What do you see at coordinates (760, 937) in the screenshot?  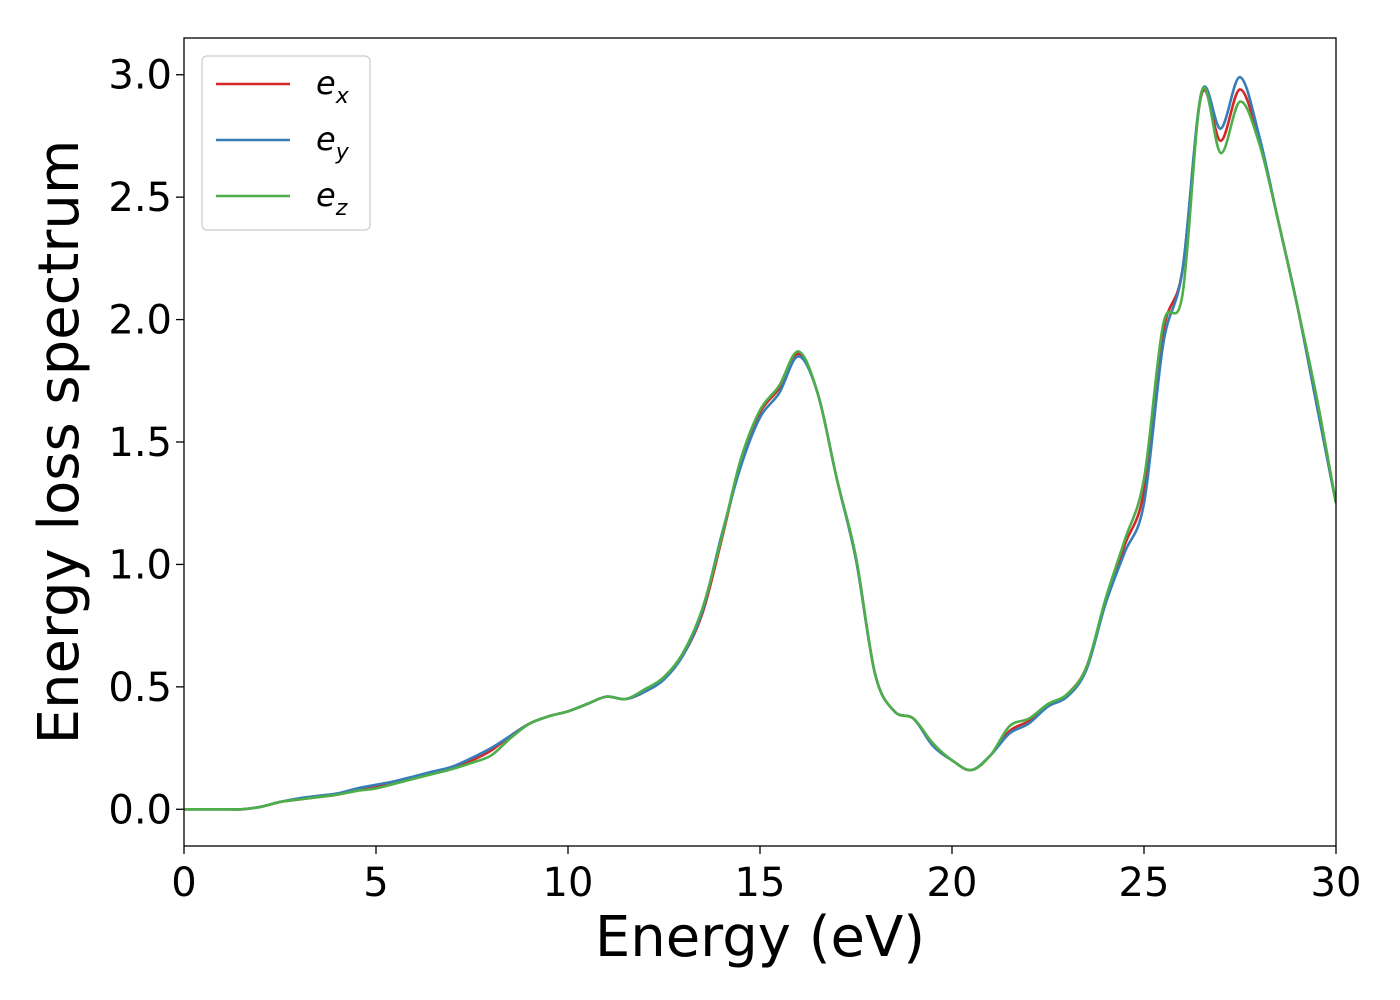 I see `x-axis-title: Energy (eV)` at bounding box center [760, 937].